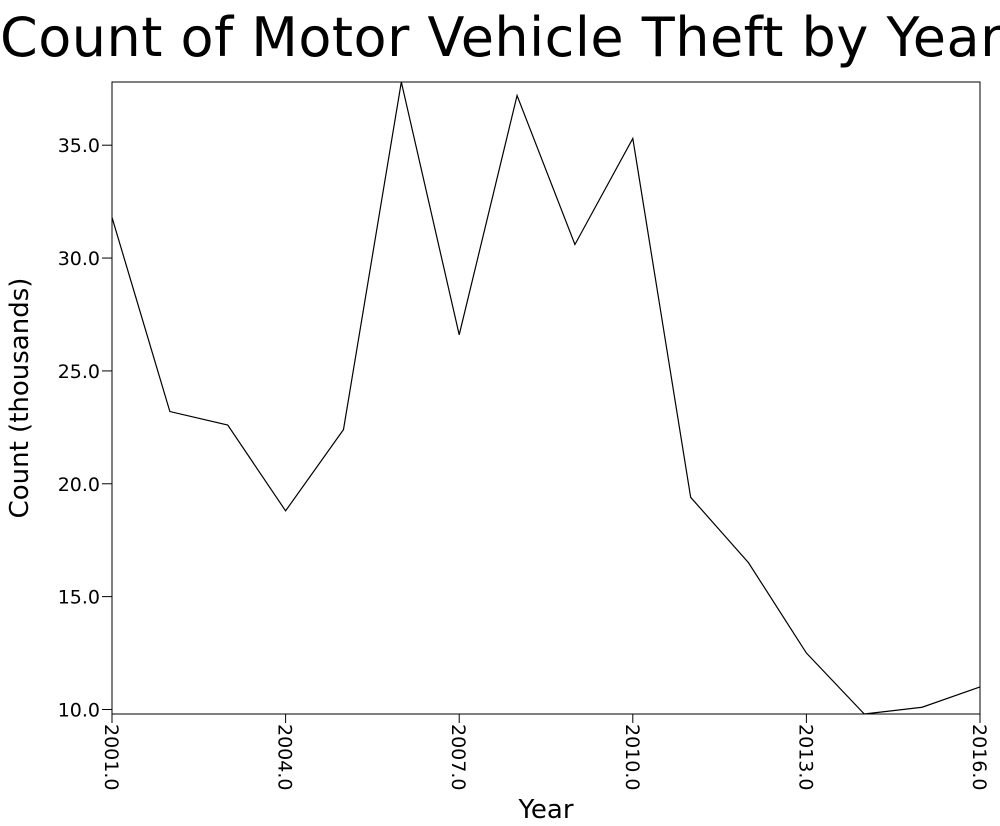 Image resolution: width=1000 pixels, height=826 pixels. Describe the element at coordinates (20, 398) in the screenshot. I see `y-axis-label: Count (thousands)` at that location.